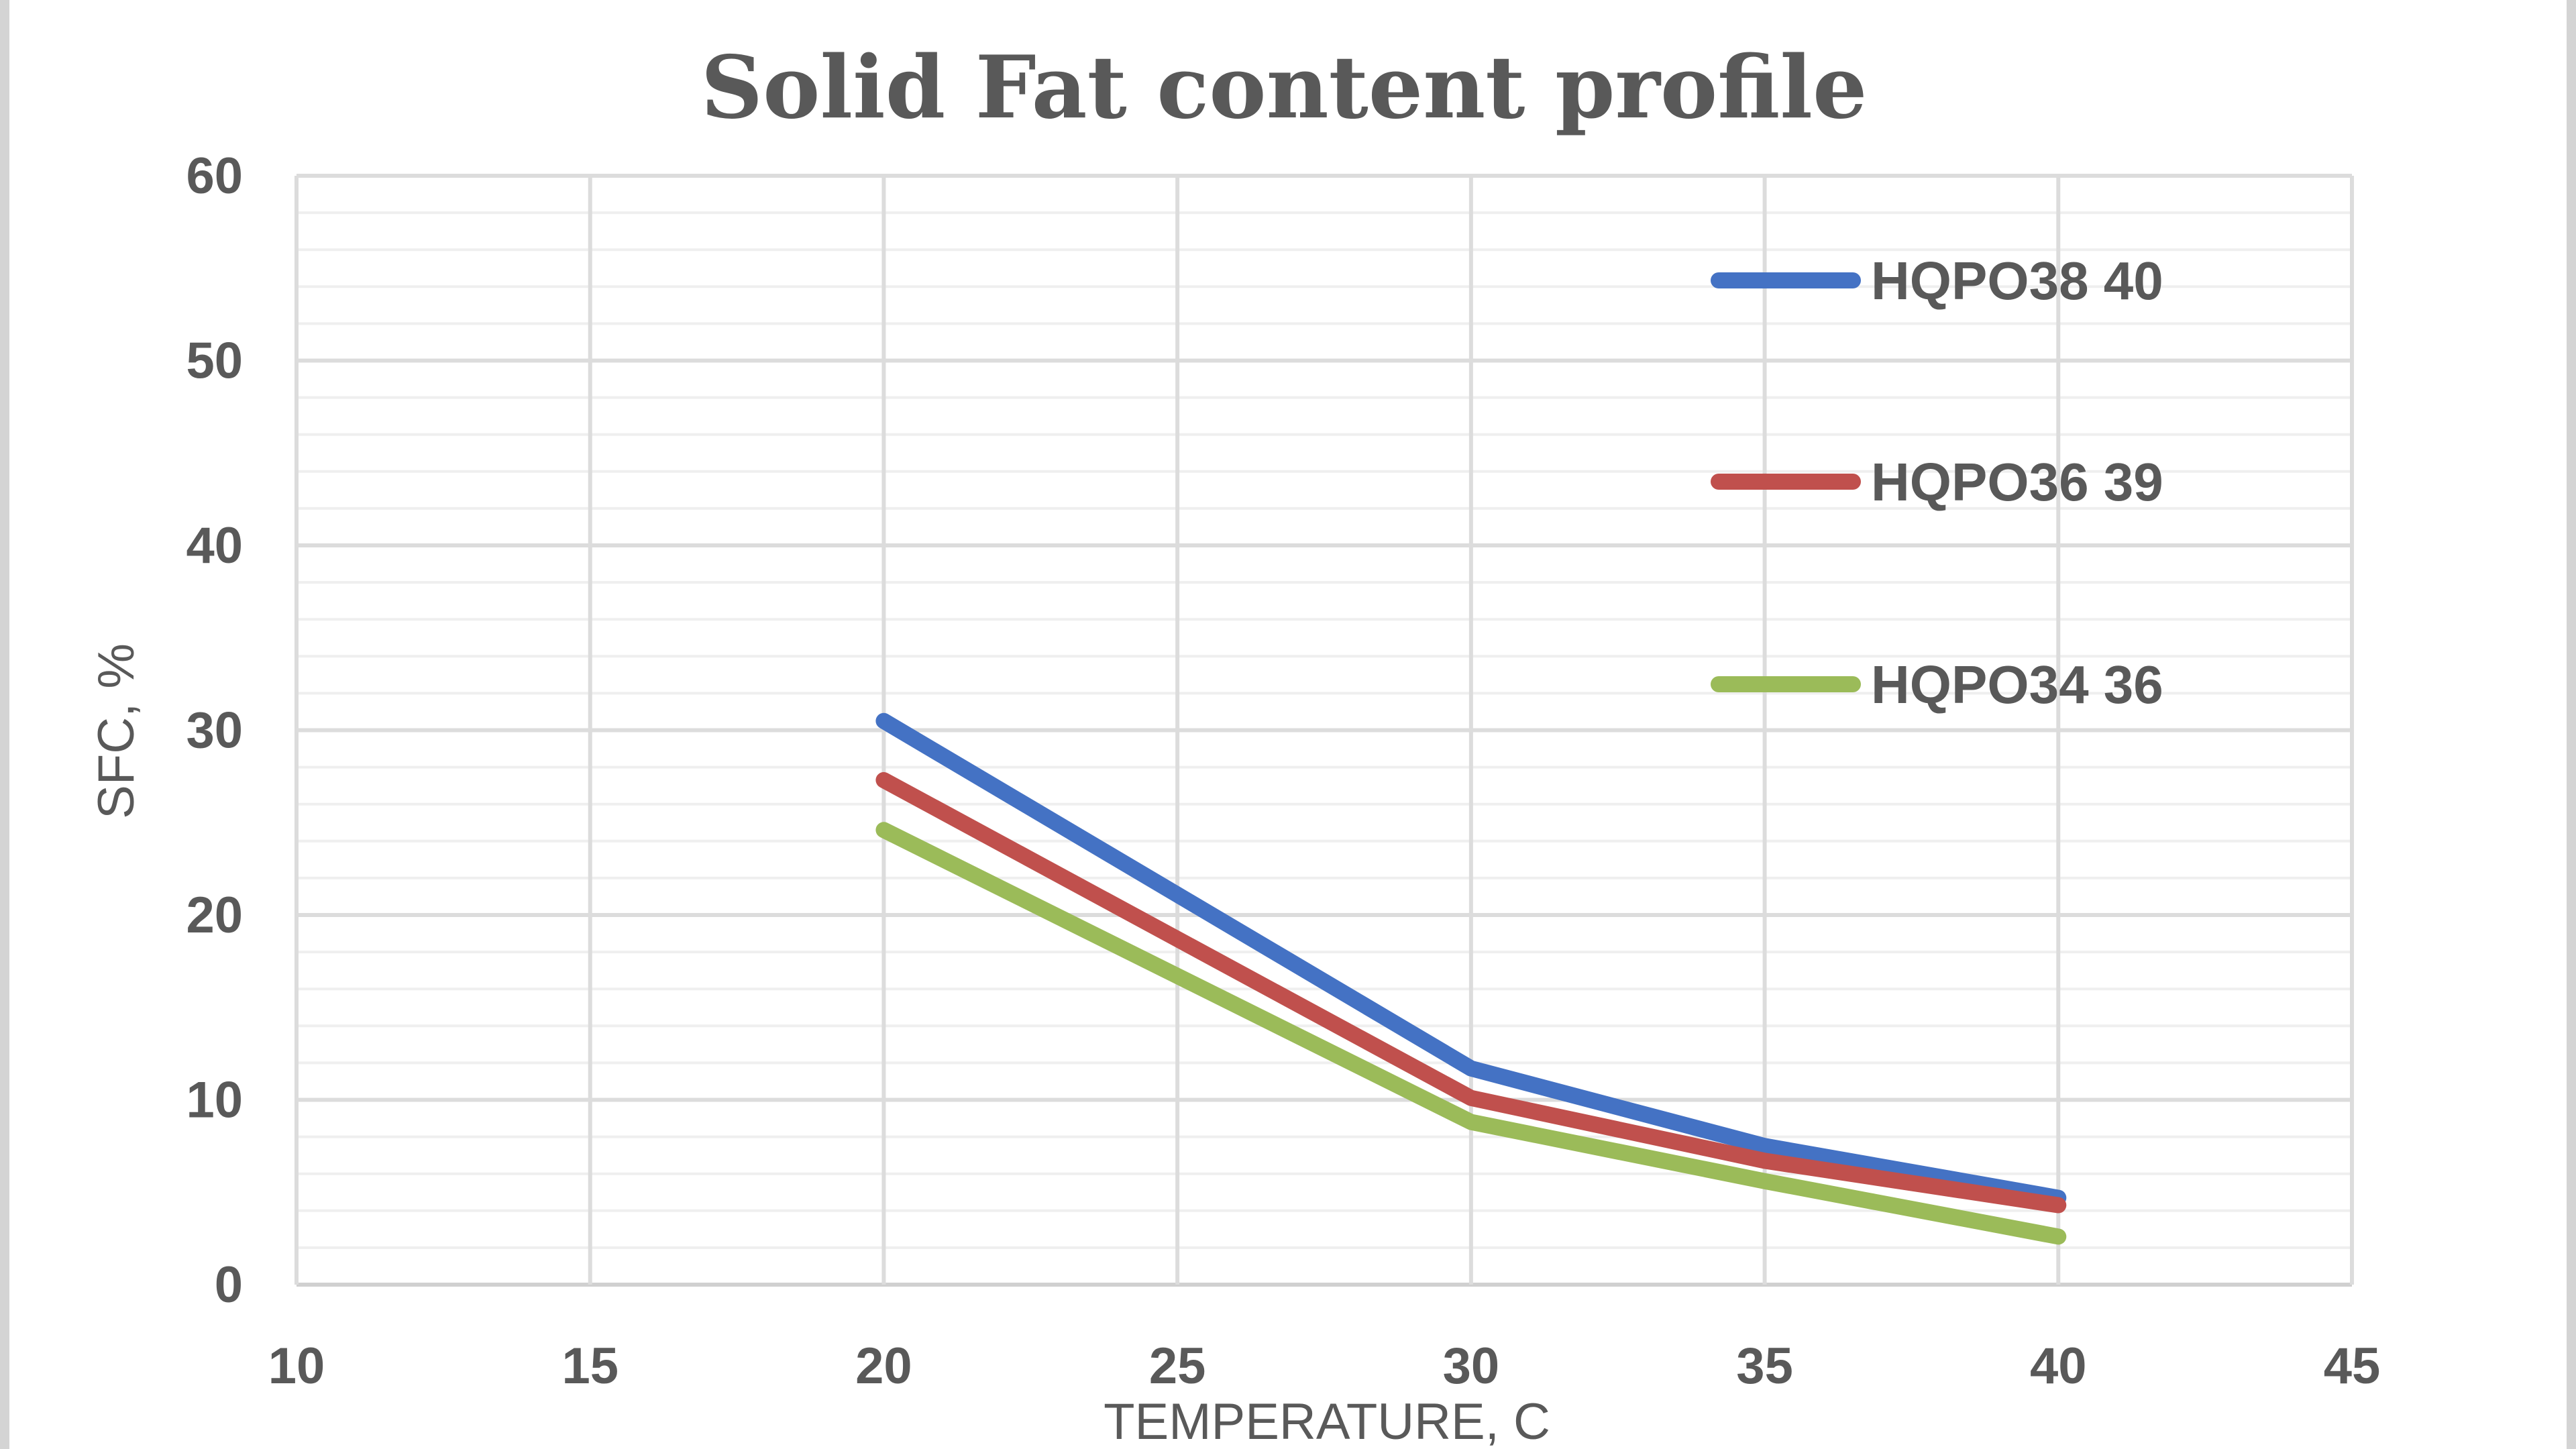 The width and height of the screenshot is (2576, 1449). What do you see at coordinates (214, 176) in the screenshot?
I see `y-tick-label: 60` at bounding box center [214, 176].